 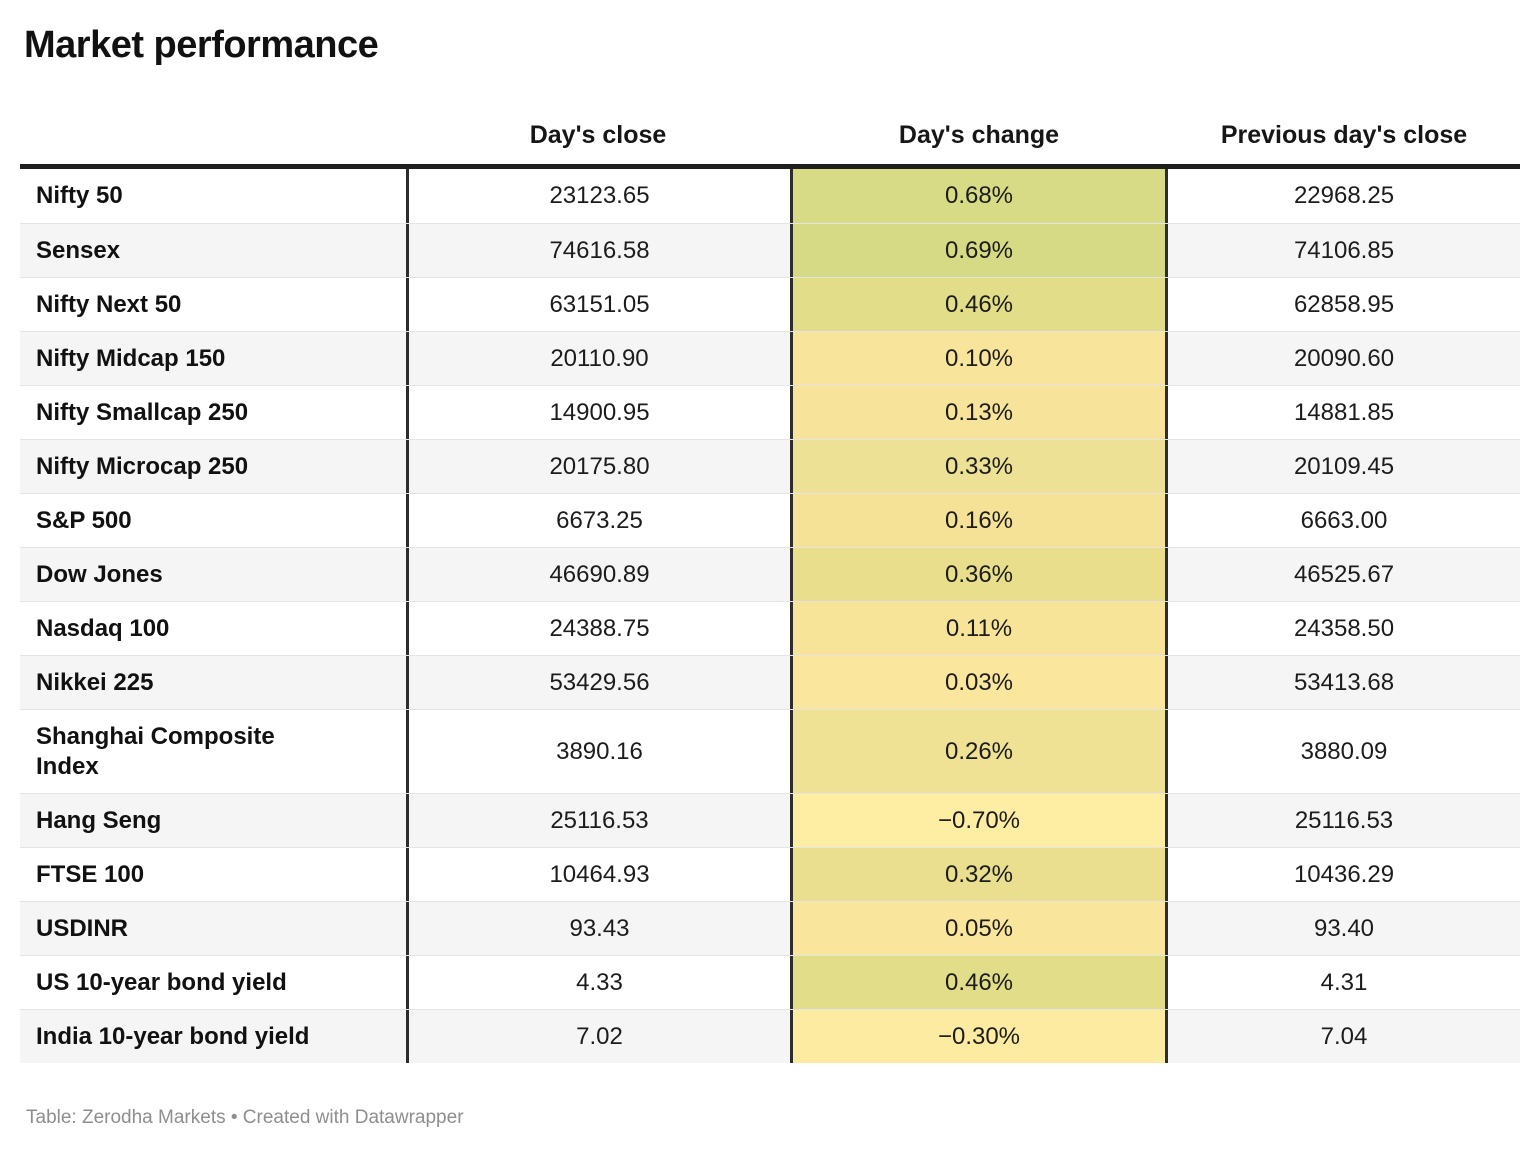 I want to click on table-row: Sensex 74616.58 0.69% 74106.85, so click(x=770, y=250).